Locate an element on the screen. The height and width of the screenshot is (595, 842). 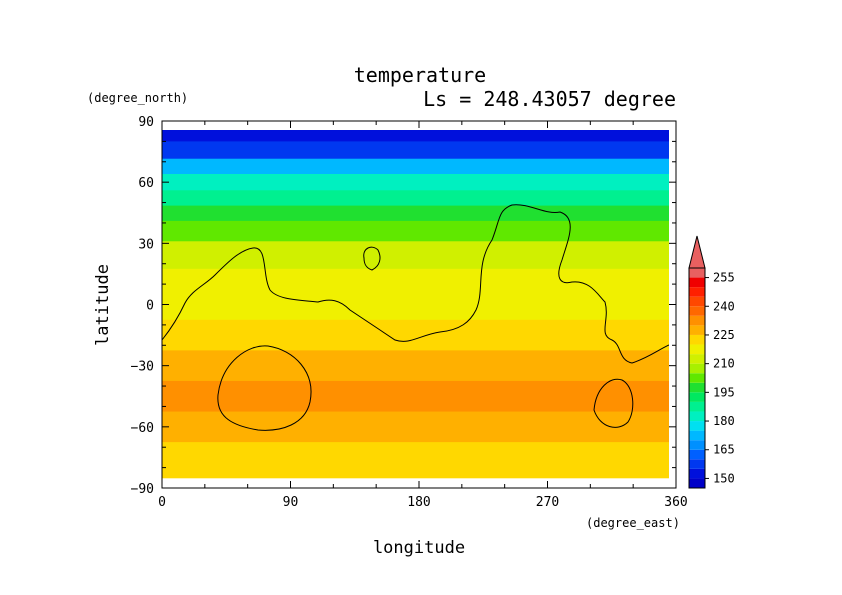
x-units-label: (degree_east) is located at coordinates (633, 523).